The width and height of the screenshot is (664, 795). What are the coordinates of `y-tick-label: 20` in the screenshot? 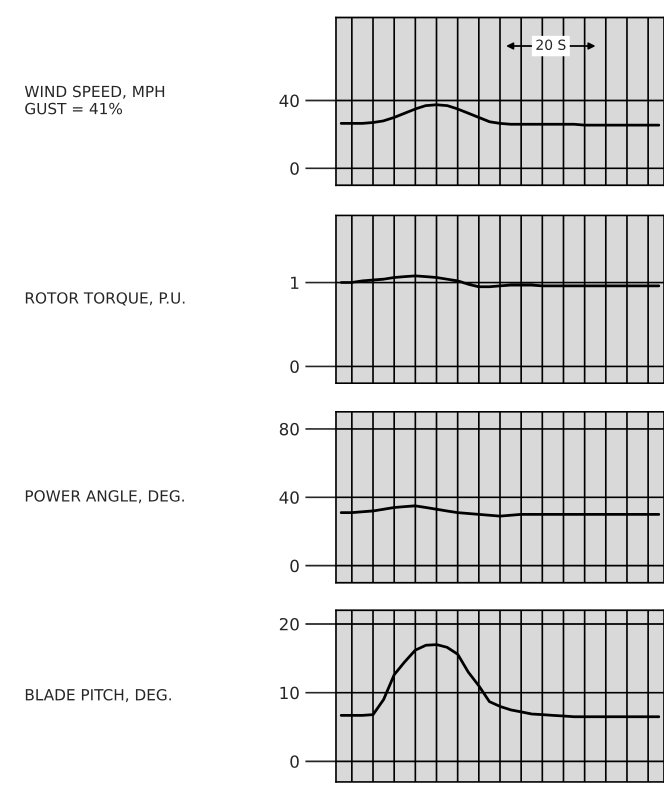 It's located at (289, 624).